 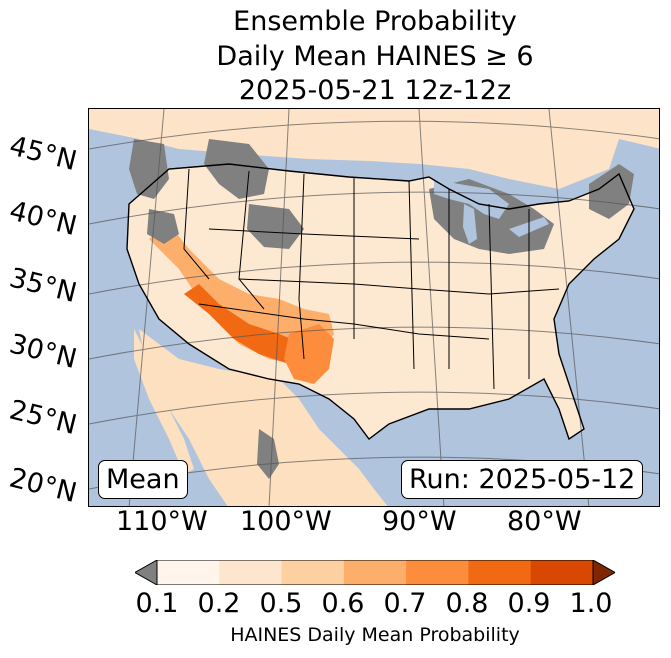 I want to click on lat-label-30: 30°N, so click(x=43, y=352).